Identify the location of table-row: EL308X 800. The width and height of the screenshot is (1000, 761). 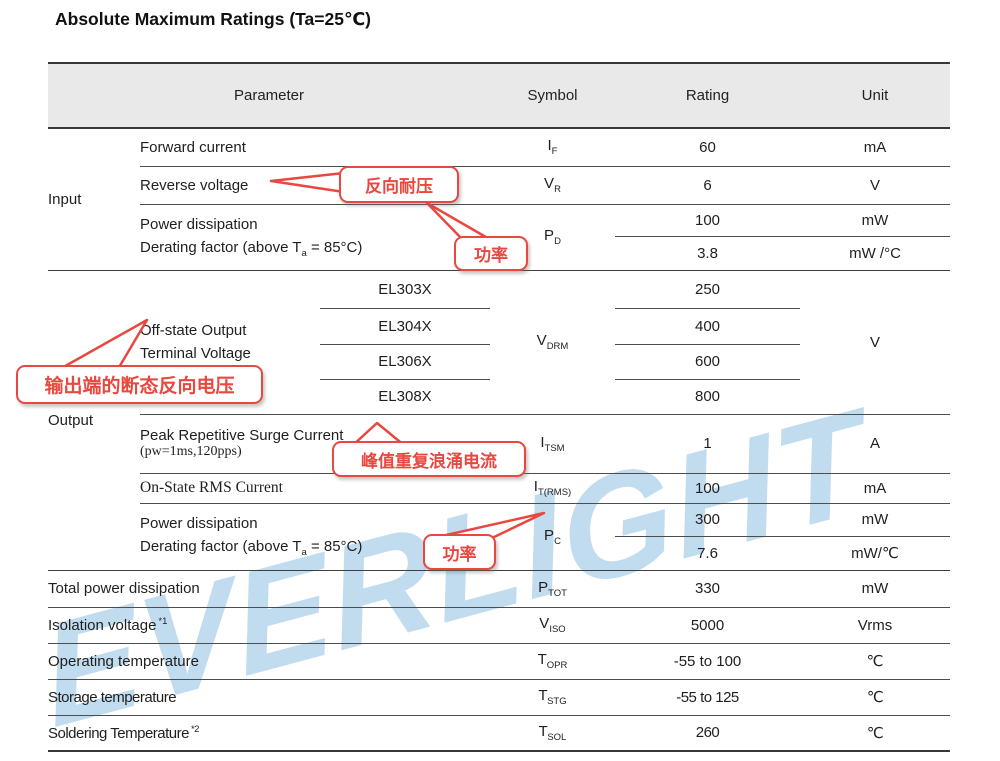
(499, 397).